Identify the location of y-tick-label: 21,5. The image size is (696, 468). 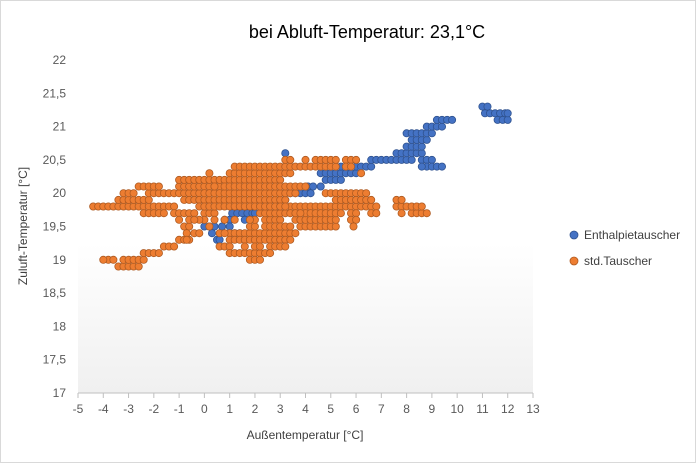
(55, 93).